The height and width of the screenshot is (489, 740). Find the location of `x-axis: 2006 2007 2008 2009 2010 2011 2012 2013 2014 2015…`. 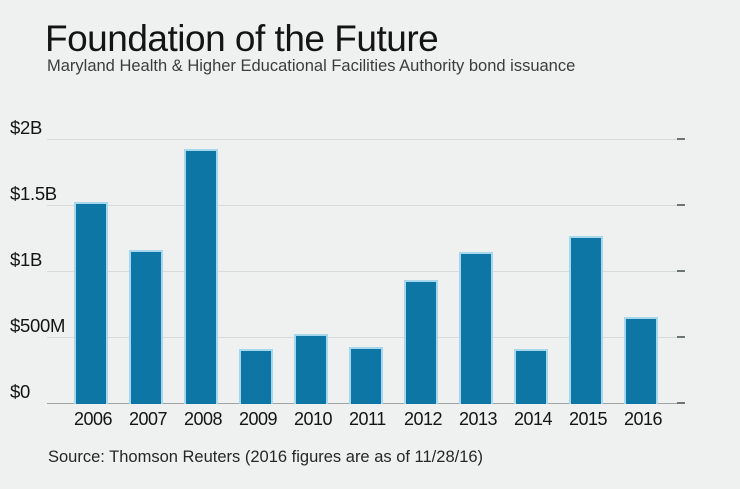

x-axis: 2006 2007 2008 2009 2010 2011 2012 2013 2014 2015… is located at coordinates (365, 419).